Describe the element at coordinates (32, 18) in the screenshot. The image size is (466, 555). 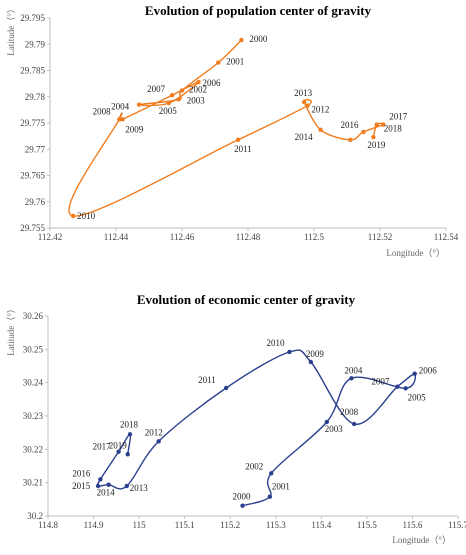
I see `y-tick-label: 29.795` at that location.